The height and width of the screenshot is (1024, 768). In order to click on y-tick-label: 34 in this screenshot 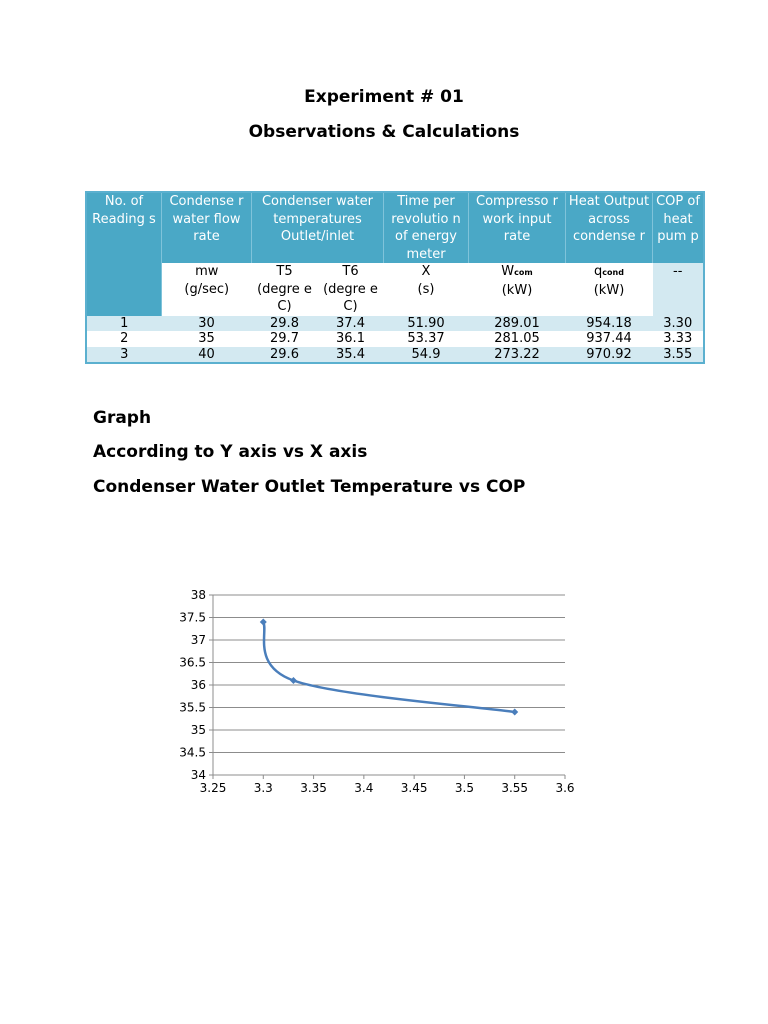, I will do `click(198, 775)`.